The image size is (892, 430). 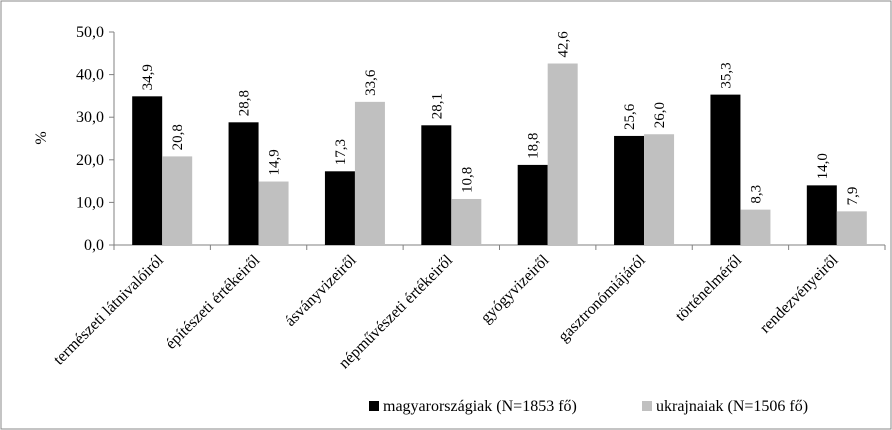 What do you see at coordinates (41, 137) in the screenshot?
I see `y-axis-label: %` at bounding box center [41, 137].